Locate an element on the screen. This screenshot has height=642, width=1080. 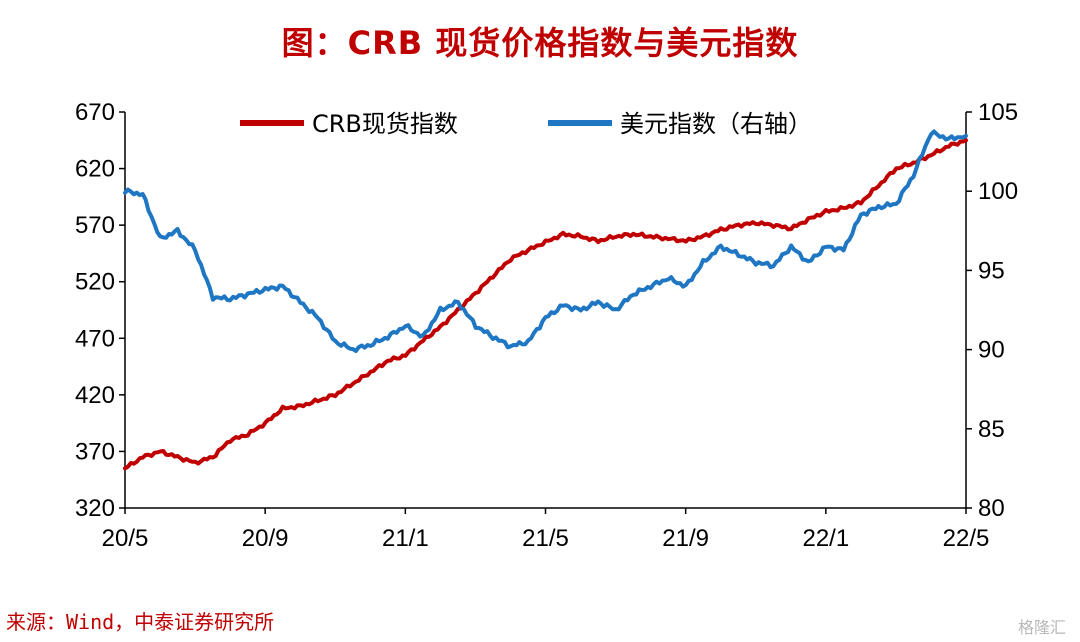
x-tick-label: 21/5 is located at coordinates (545, 538).